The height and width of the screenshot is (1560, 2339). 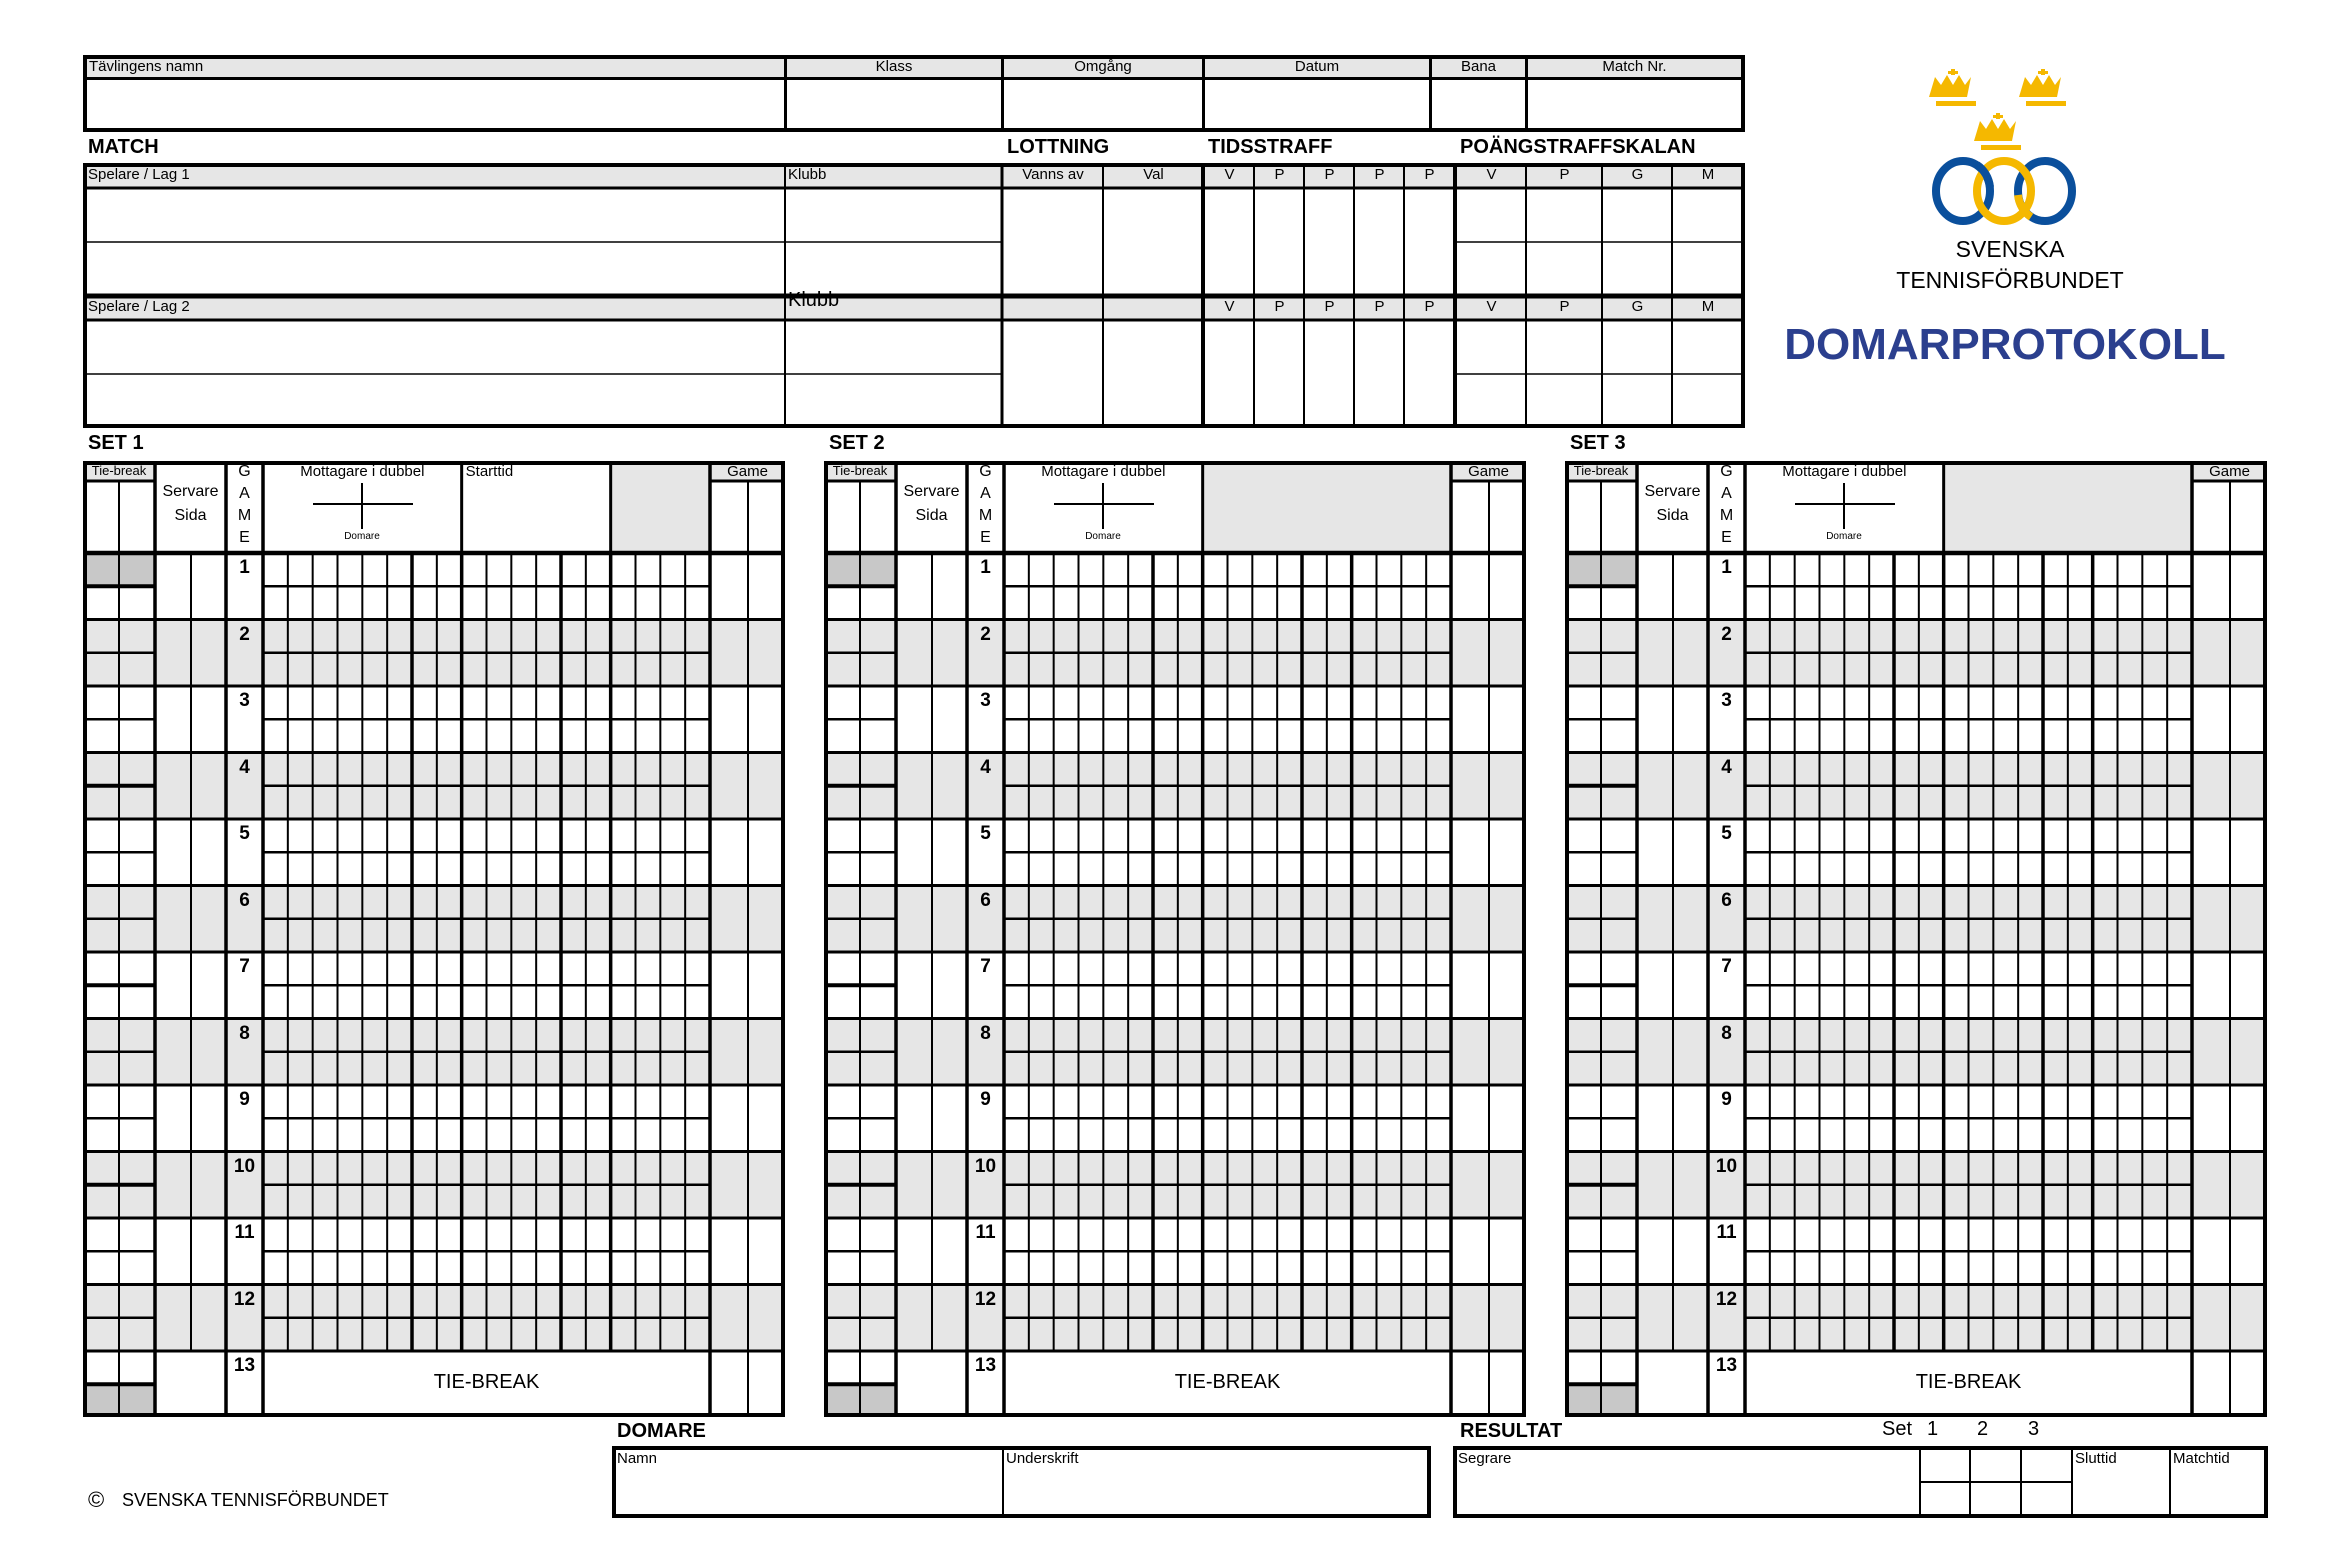 What do you see at coordinates (2046, 1482) in the screenshot?
I see `set3-score-field` at bounding box center [2046, 1482].